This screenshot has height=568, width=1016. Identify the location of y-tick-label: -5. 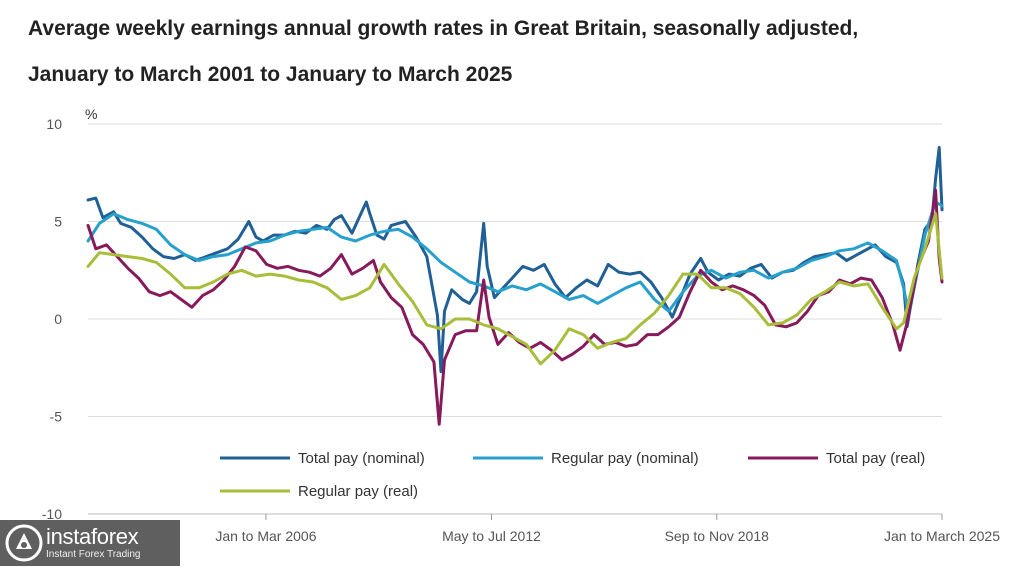
(56, 417).